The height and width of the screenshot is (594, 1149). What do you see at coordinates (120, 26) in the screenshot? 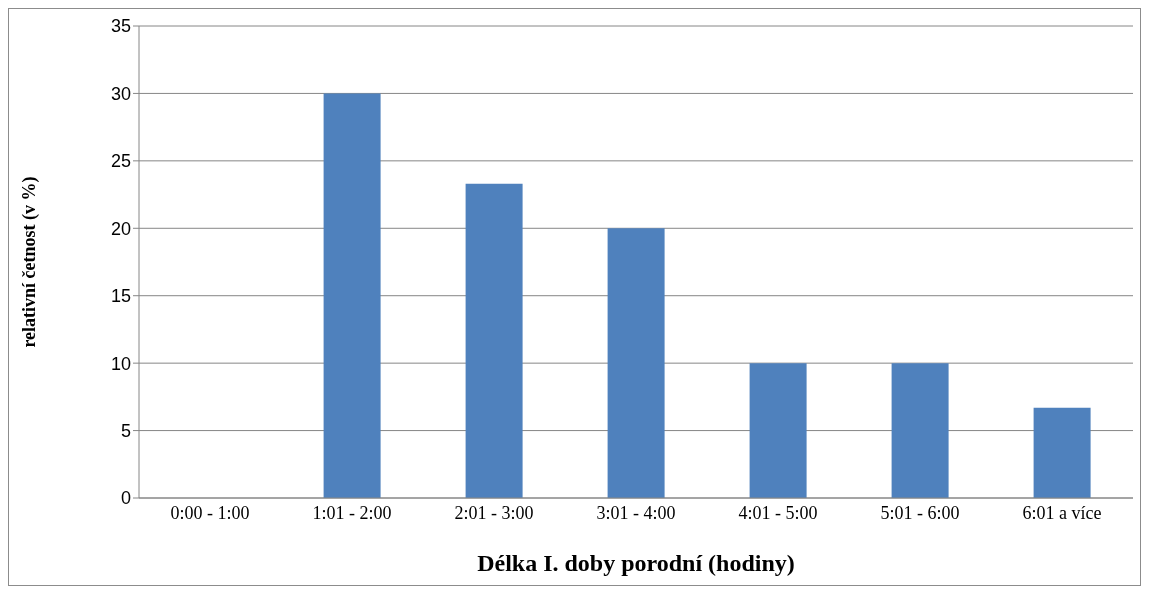
I see `y-tick-label: 35` at bounding box center [120, 26].